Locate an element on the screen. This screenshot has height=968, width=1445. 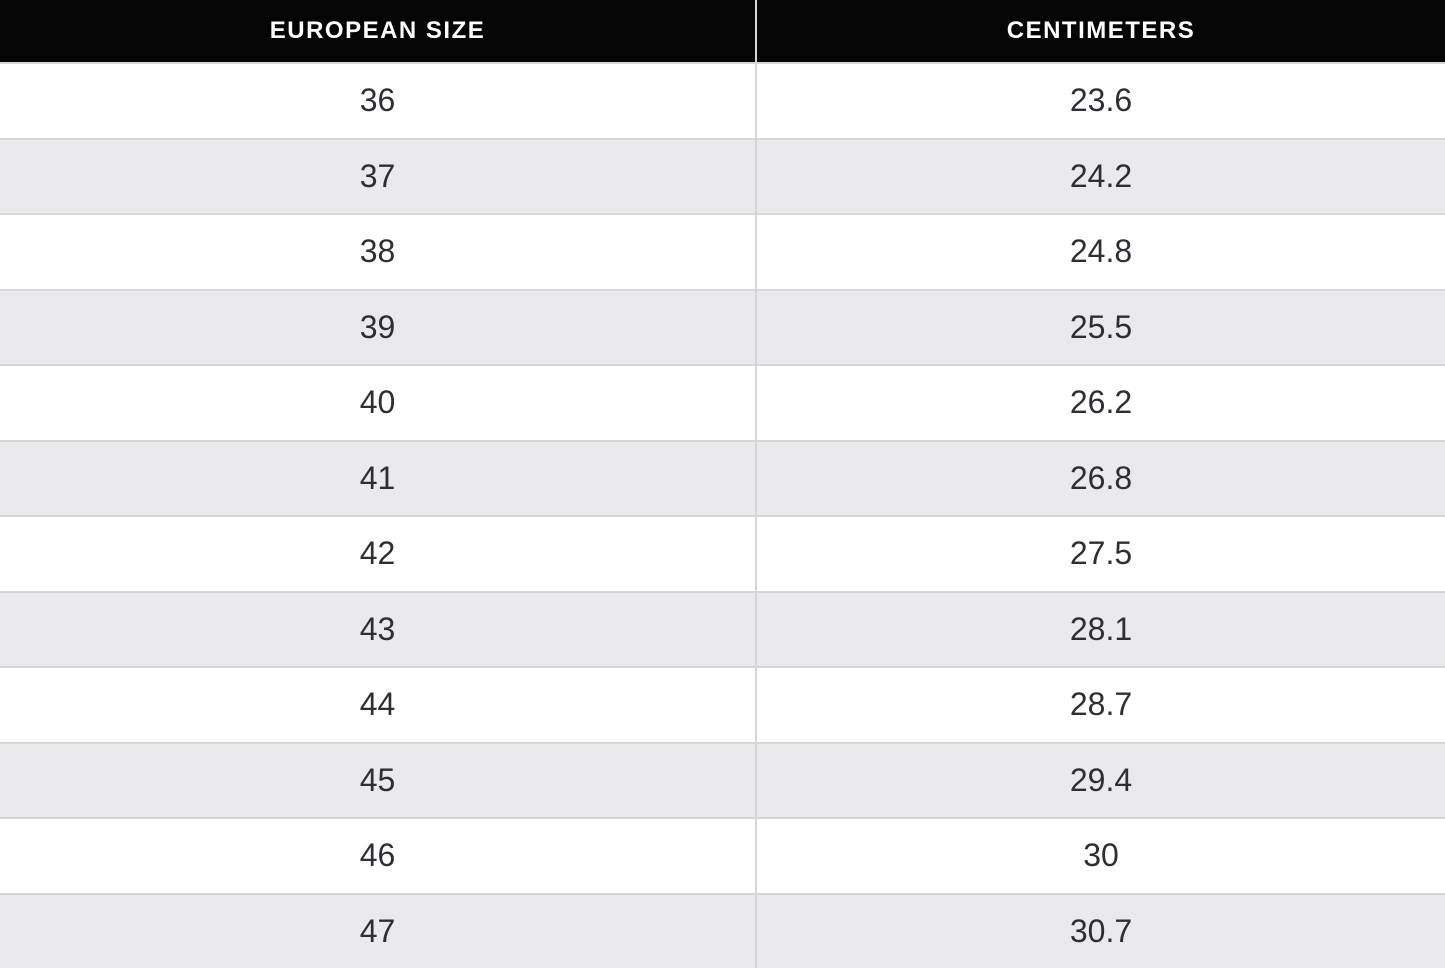
table-row: 37 24.2 is located at coordinates (722, 177).